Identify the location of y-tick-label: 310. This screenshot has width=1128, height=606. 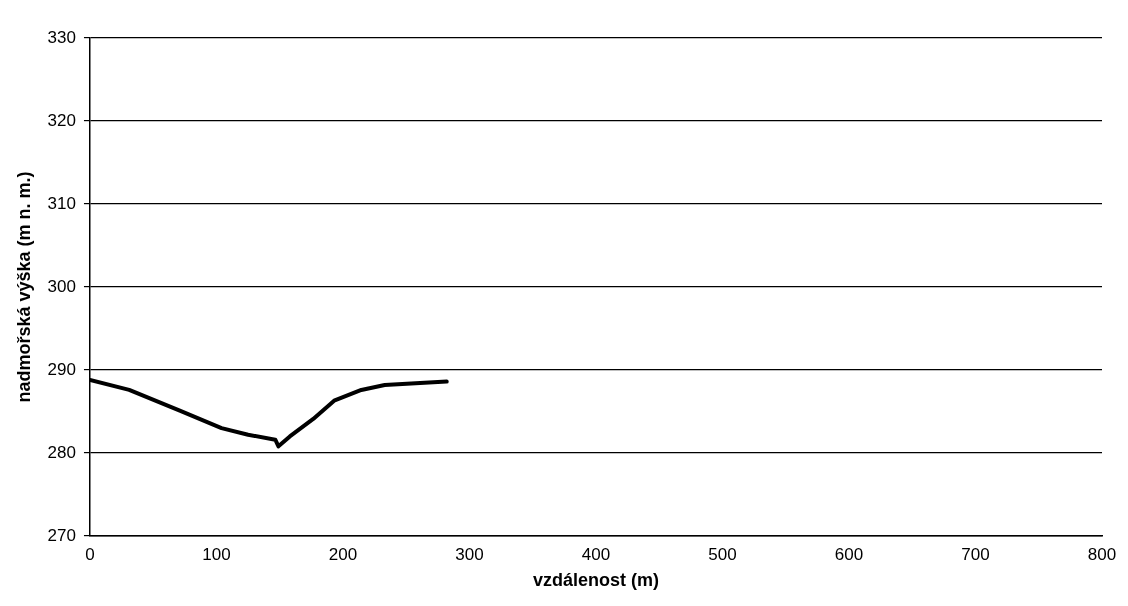
(61, 203).